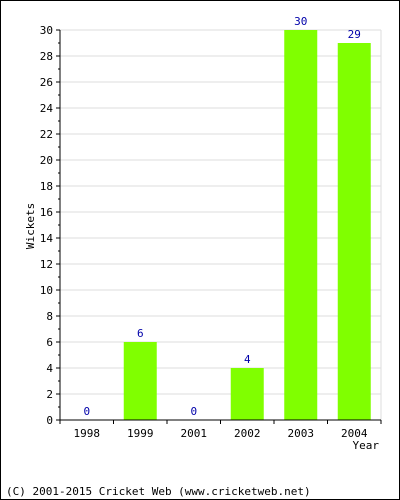  What do you see at coordinates (354, 231) in the screenshot?
I see `bar-2004` at bounding box center [354, 231].